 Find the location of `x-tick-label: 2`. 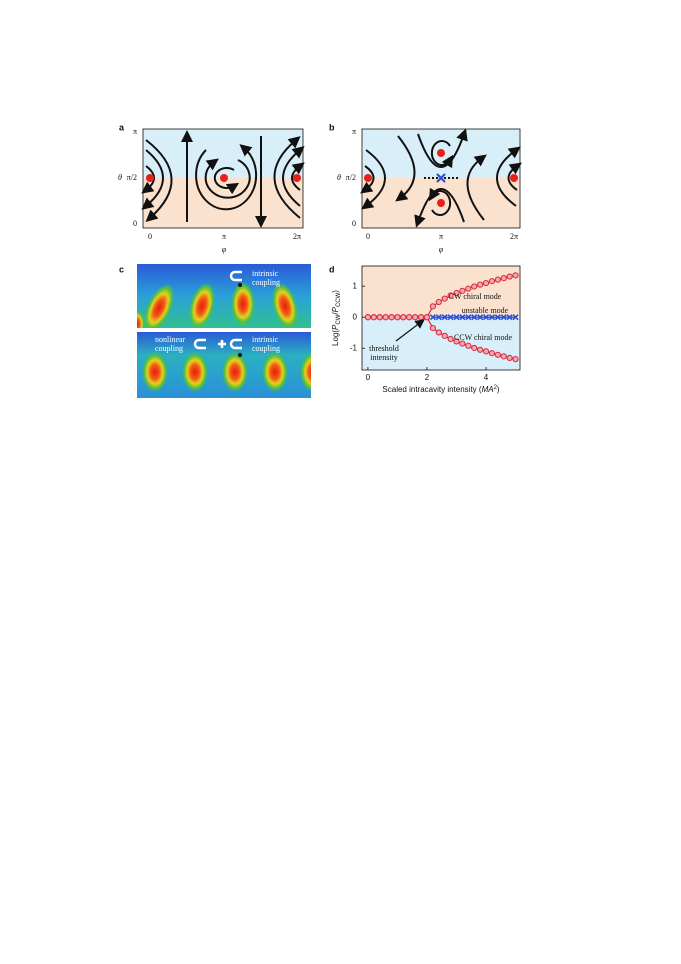

x-tick-label: 2 is located at coordinates (427, 377).